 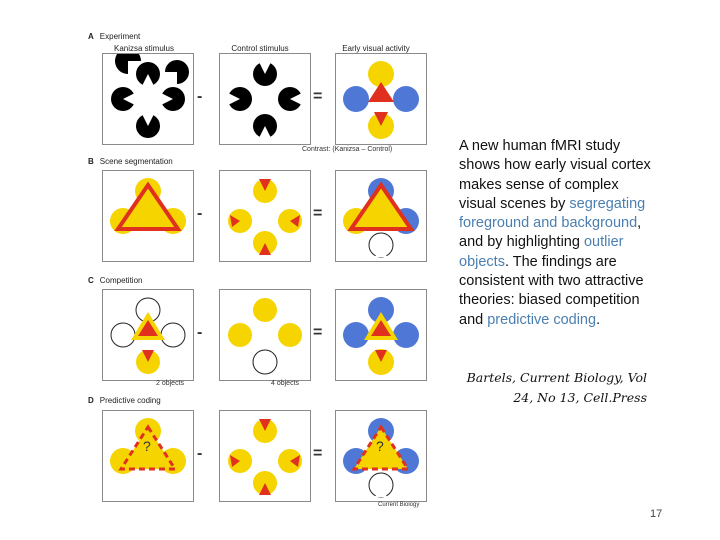 What do you see at coordinates (381, 216) in the screenshot?
I see `panel-b-activity` at bounding box center [381, 216].